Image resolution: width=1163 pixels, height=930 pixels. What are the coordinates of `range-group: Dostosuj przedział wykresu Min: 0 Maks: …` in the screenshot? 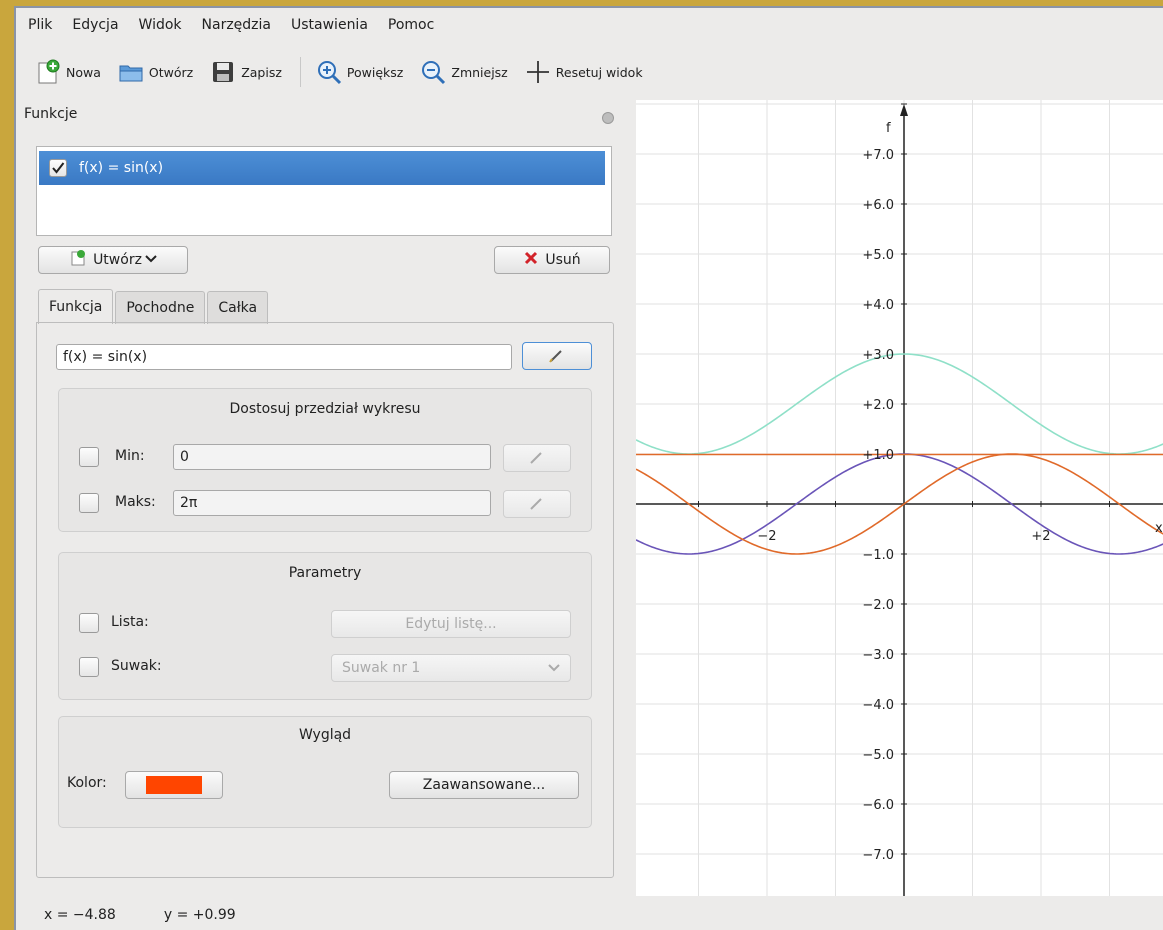 It's located at (325, 460).